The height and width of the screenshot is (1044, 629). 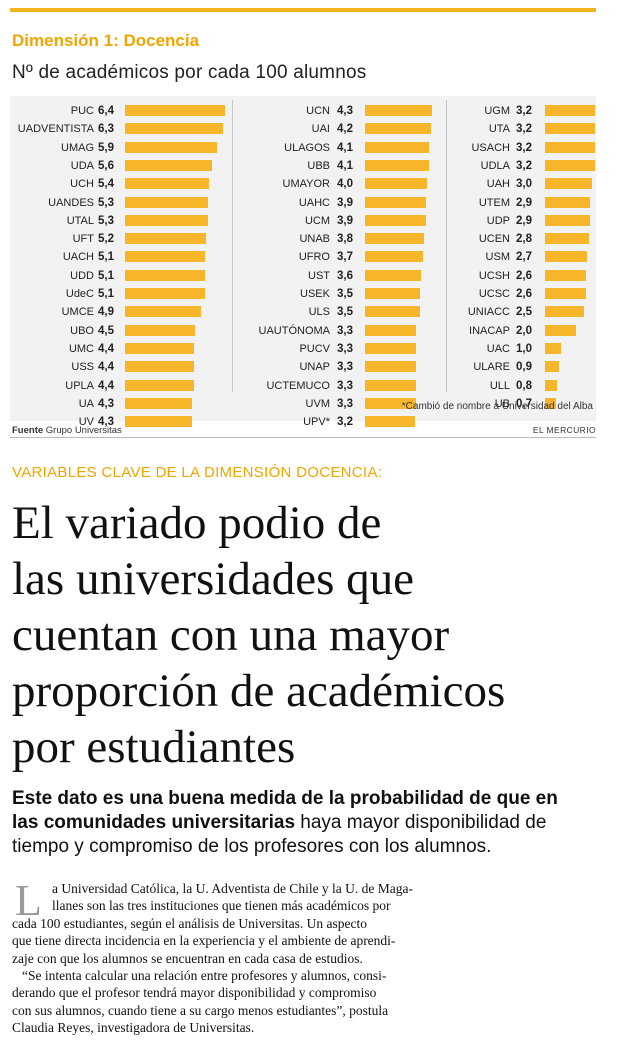 I want to click on bar-value-label: 2,6, so click(x=524, y=275).